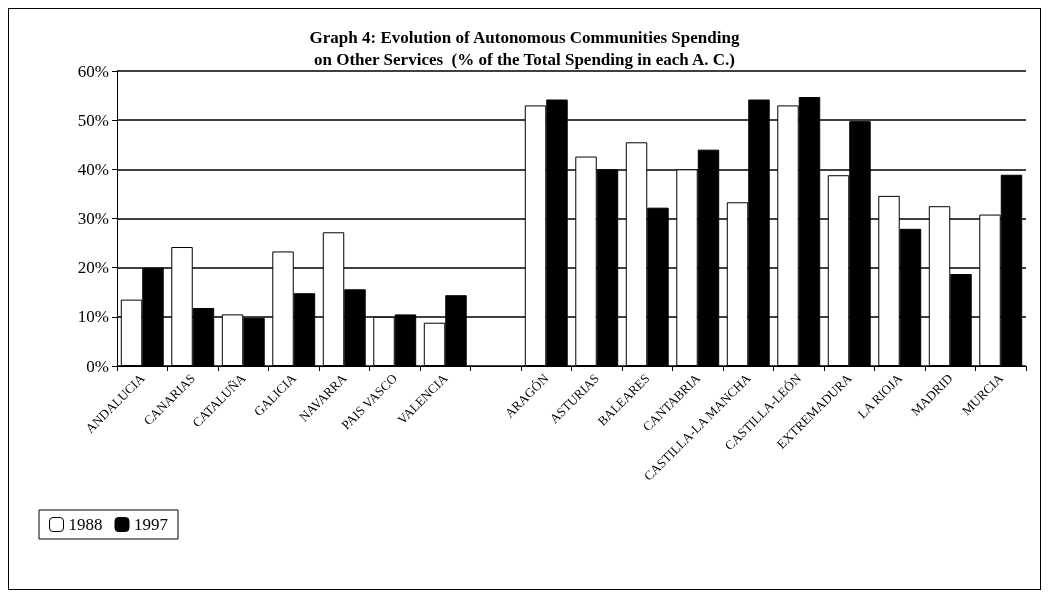  I want to click on y-tick-label: 0%, so click(97, 366).